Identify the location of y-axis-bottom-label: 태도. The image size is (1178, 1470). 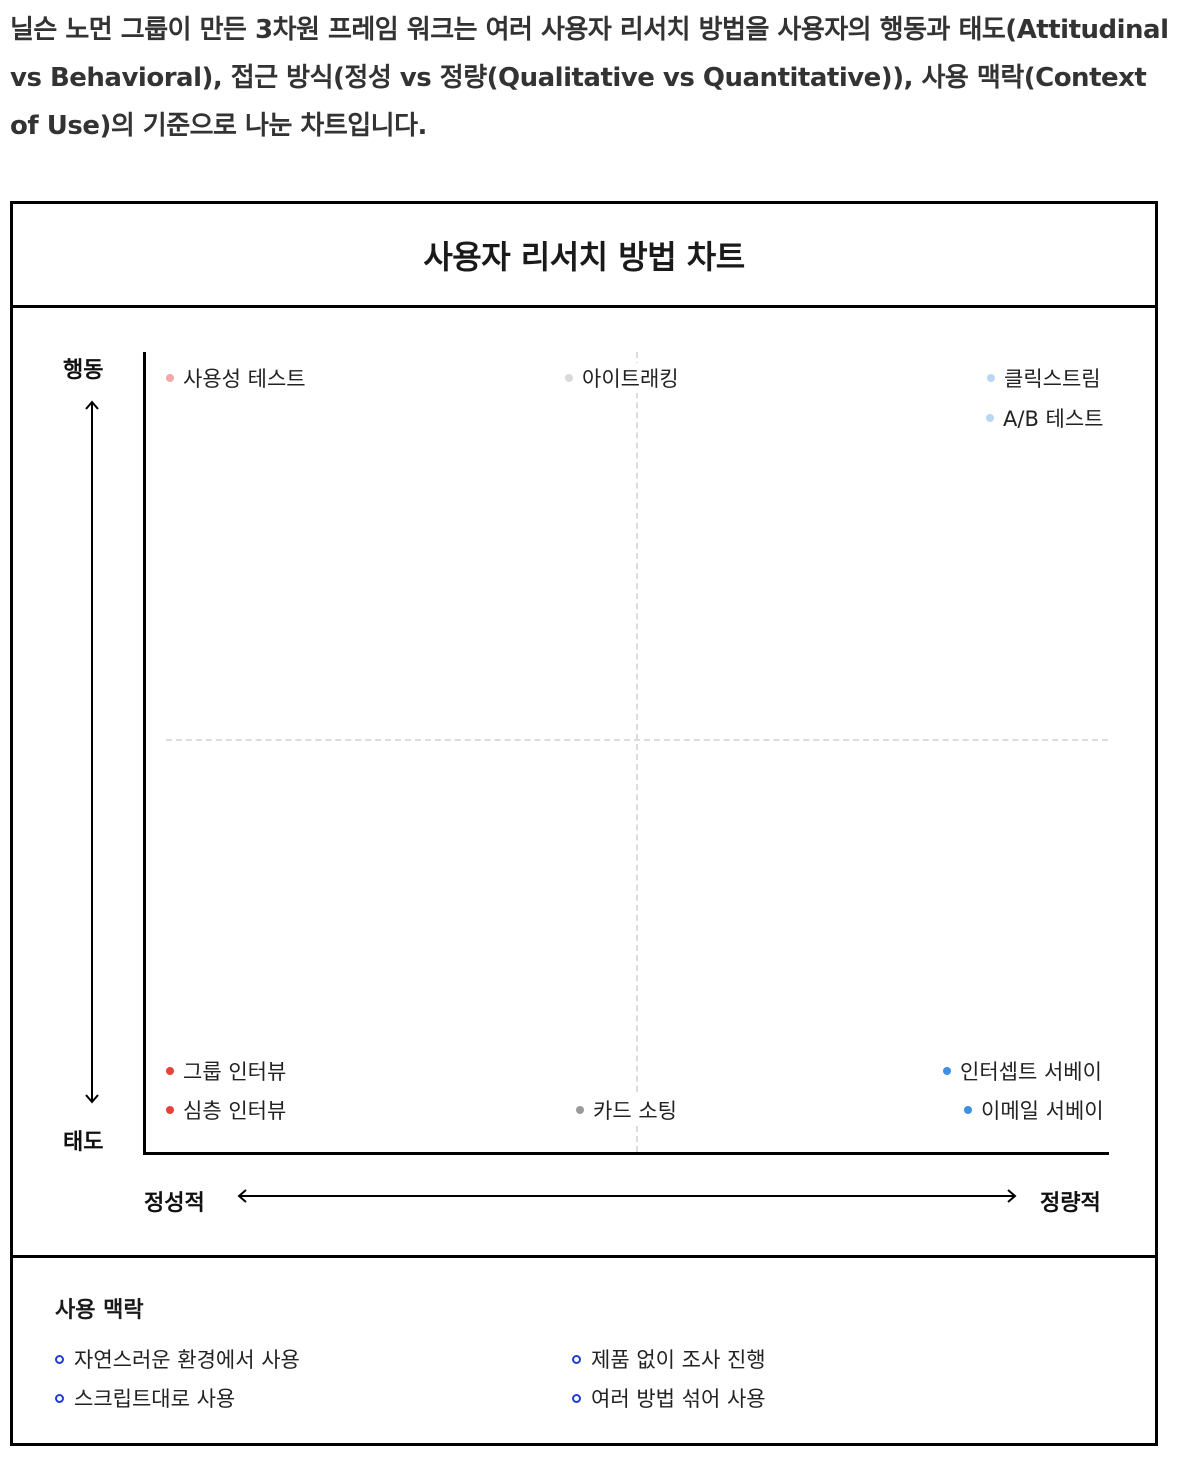
(83, 1142).